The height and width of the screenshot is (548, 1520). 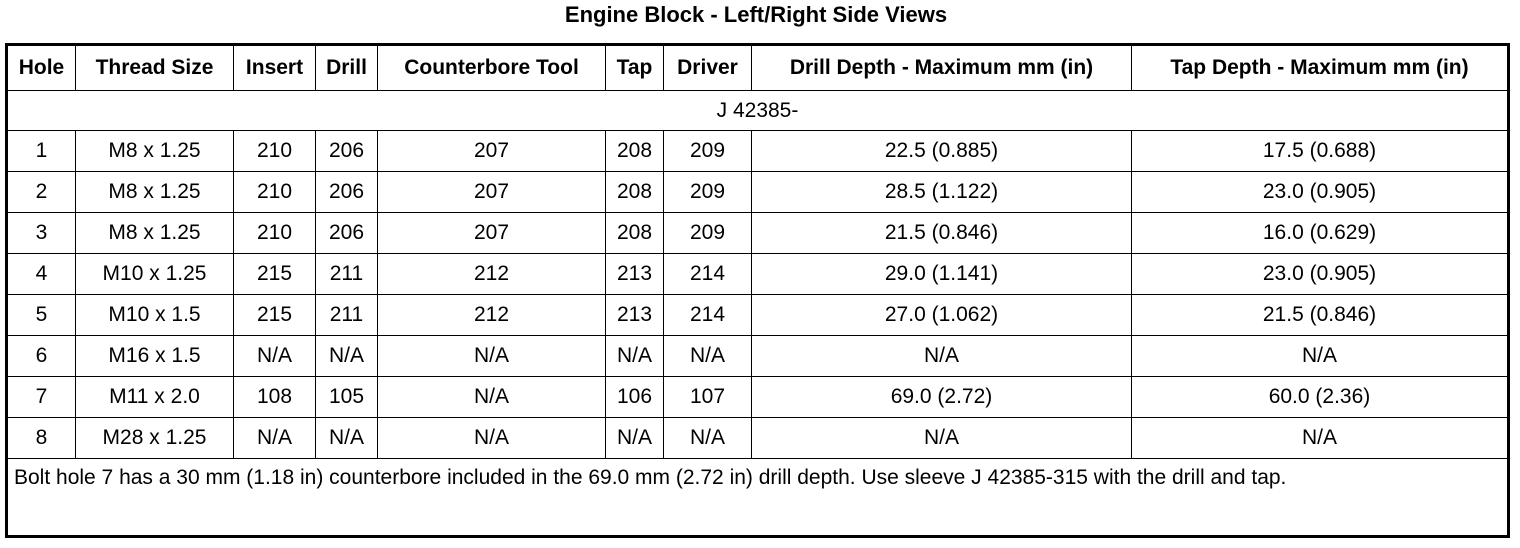 I want to click on cell: 69.0 (2.72), so click(x=941, y=397).